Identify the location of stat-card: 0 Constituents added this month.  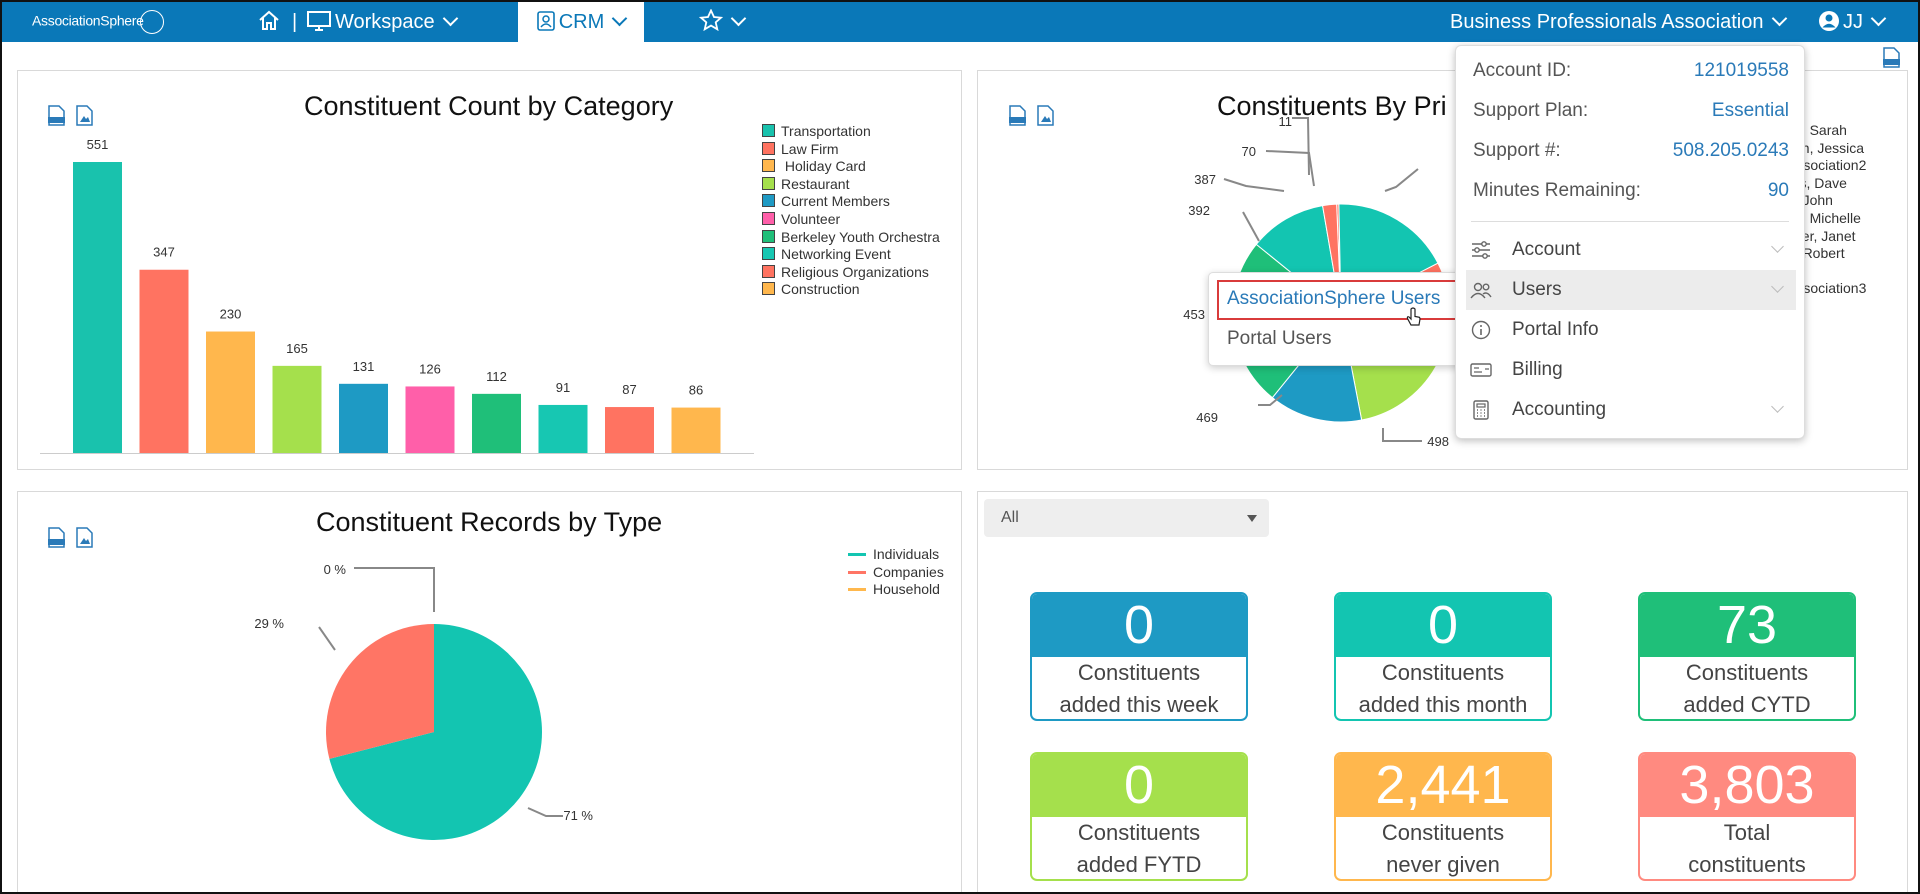
(1443, 656).